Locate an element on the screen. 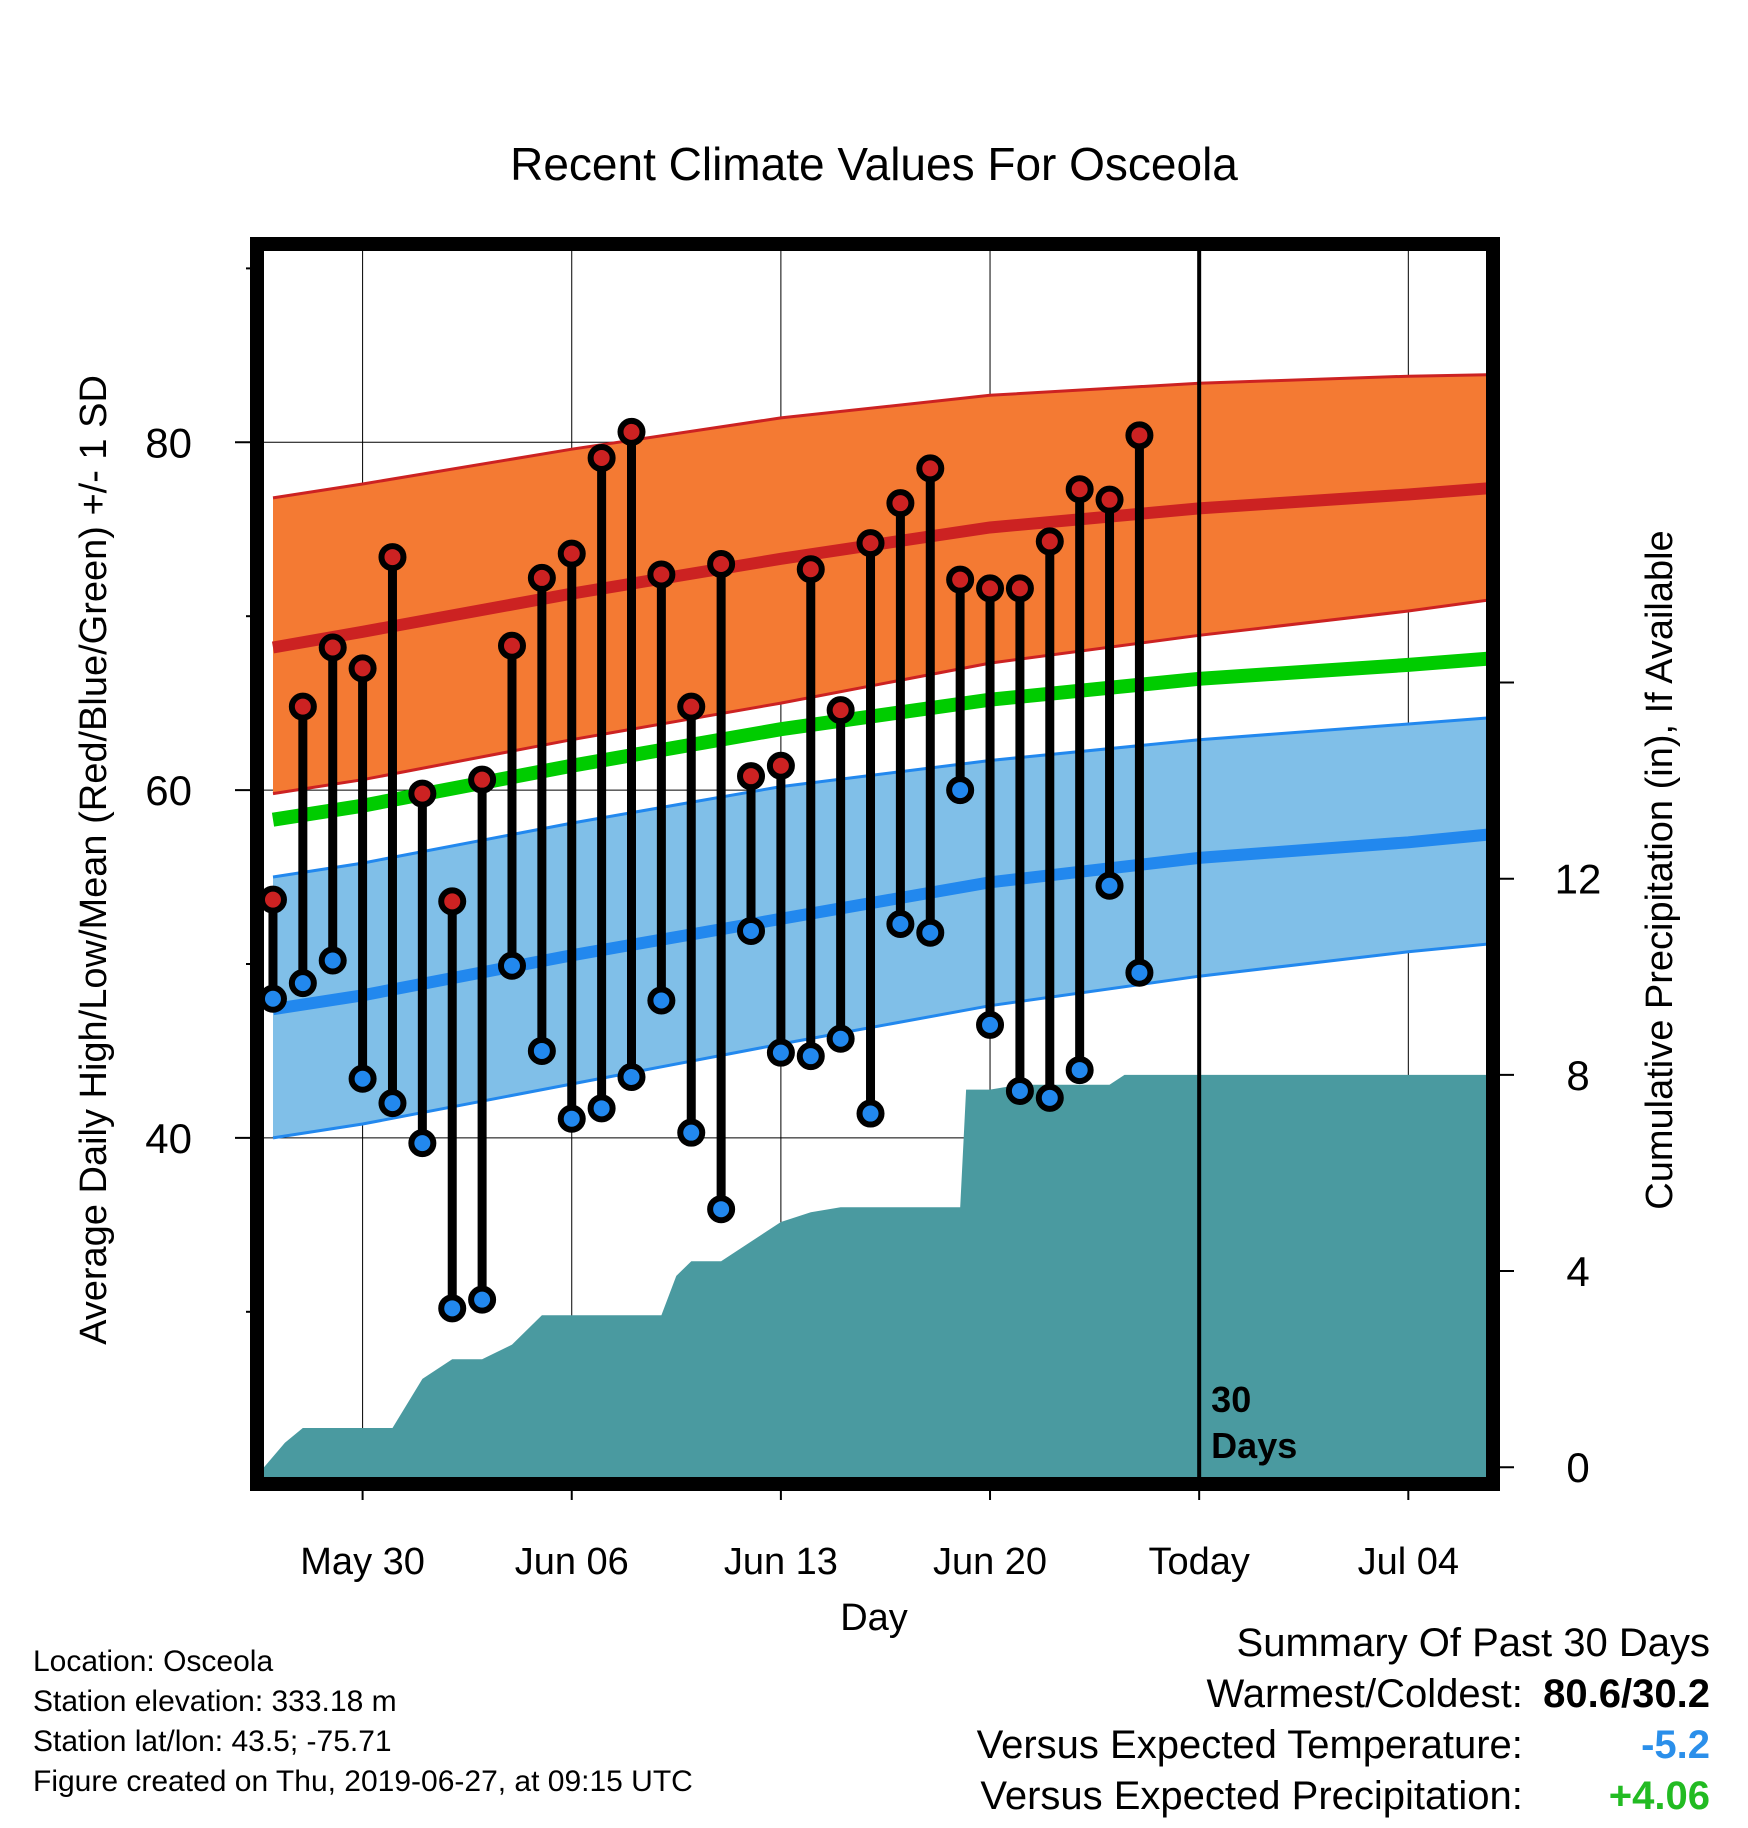 The width and height of the screenshot is (1748, 1828). x-tick-label: Jun 13 is located at coordinates (781, 1562).